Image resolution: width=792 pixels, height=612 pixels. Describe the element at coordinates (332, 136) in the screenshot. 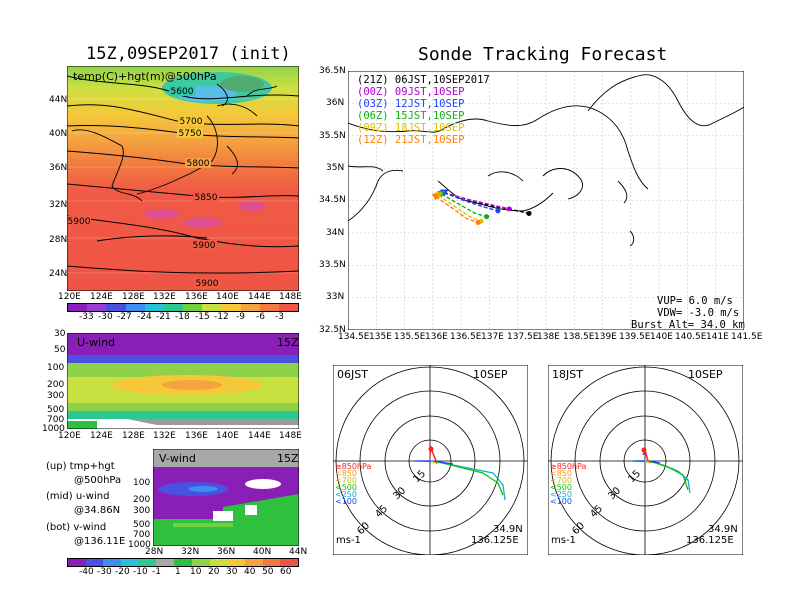

I see `track-lat-2: 35.5N` at that location.